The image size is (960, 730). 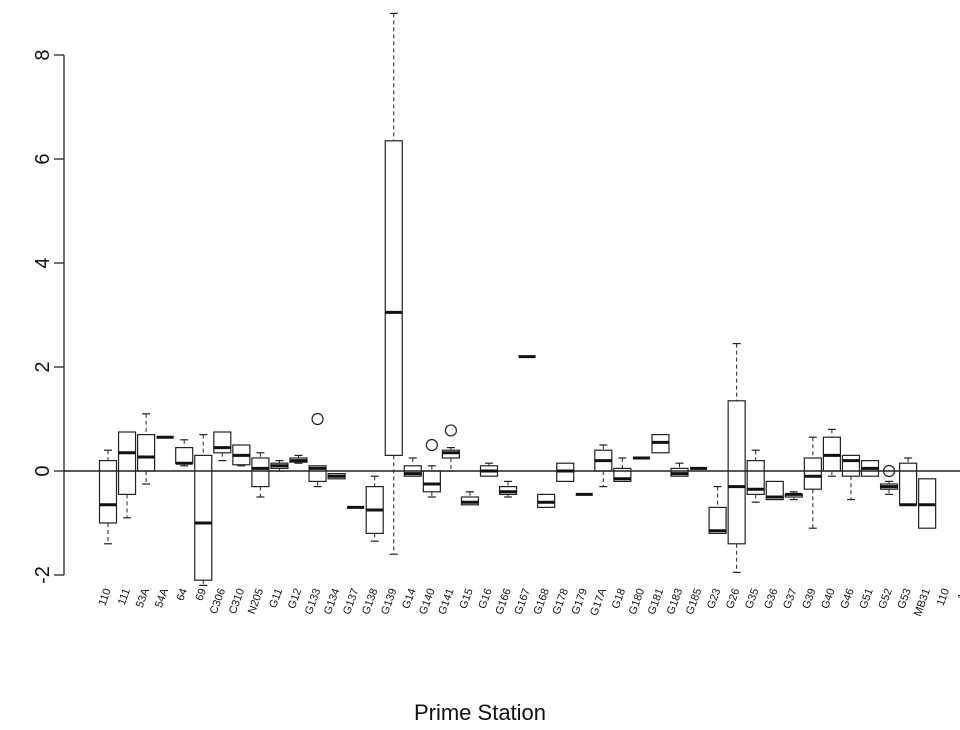 I want to click on y-tick-label: 4, so click(x=43, y=262).